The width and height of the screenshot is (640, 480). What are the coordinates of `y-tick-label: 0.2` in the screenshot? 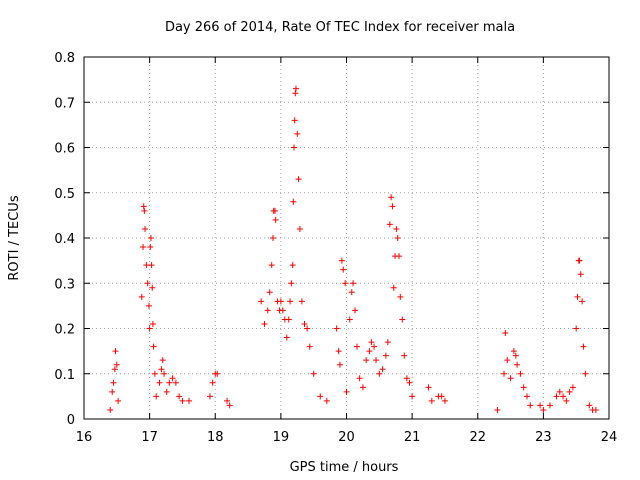 It's located at (64, 330).